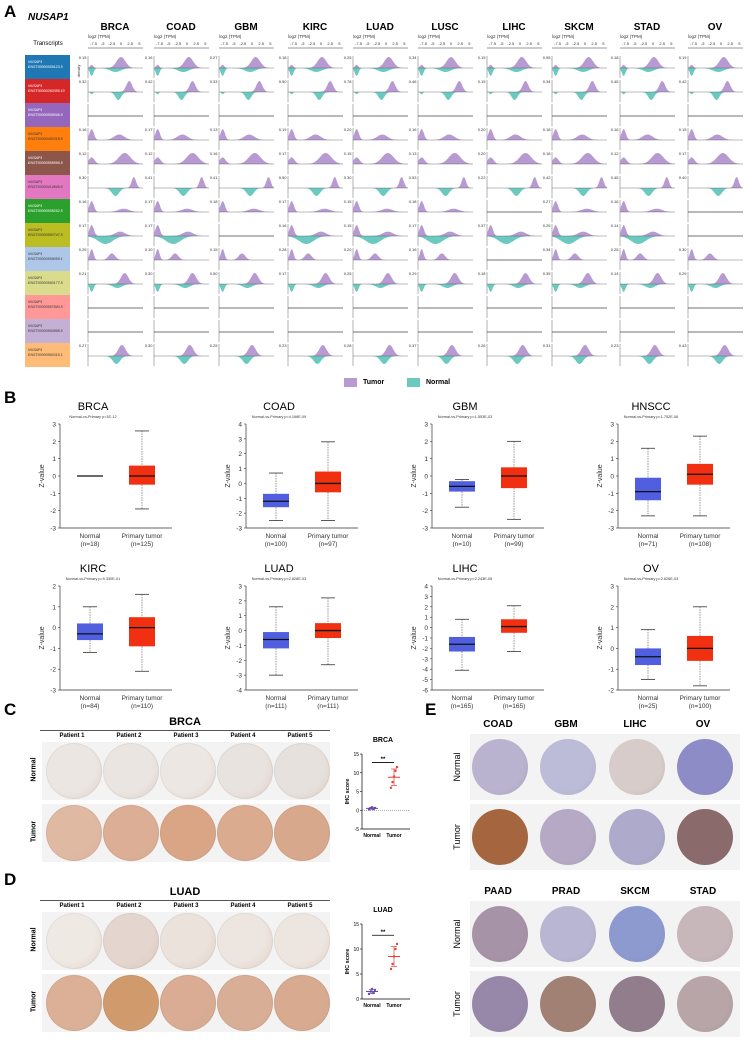 This screenshot has height=1041, width=744. I want to click on density-max-label: 0.28, so click(348, 345).